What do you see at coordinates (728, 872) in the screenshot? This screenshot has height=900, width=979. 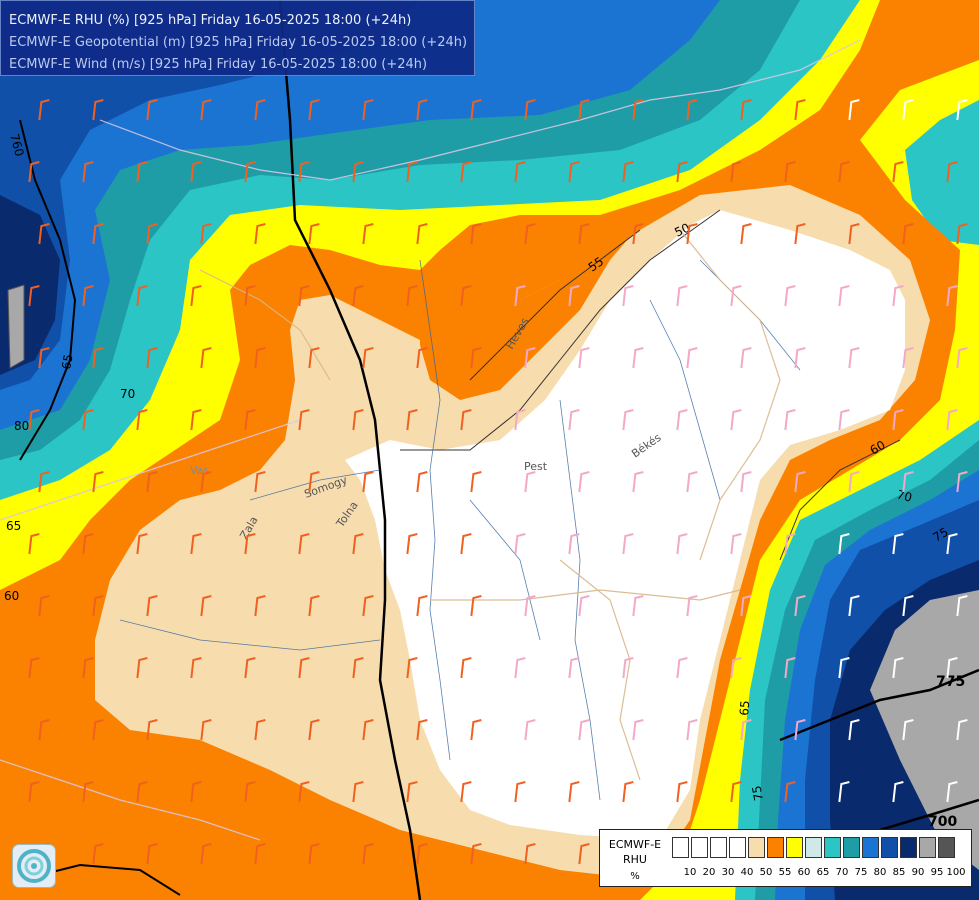 I see `legend-tick-label: 30` at bounding box center [728, 872].